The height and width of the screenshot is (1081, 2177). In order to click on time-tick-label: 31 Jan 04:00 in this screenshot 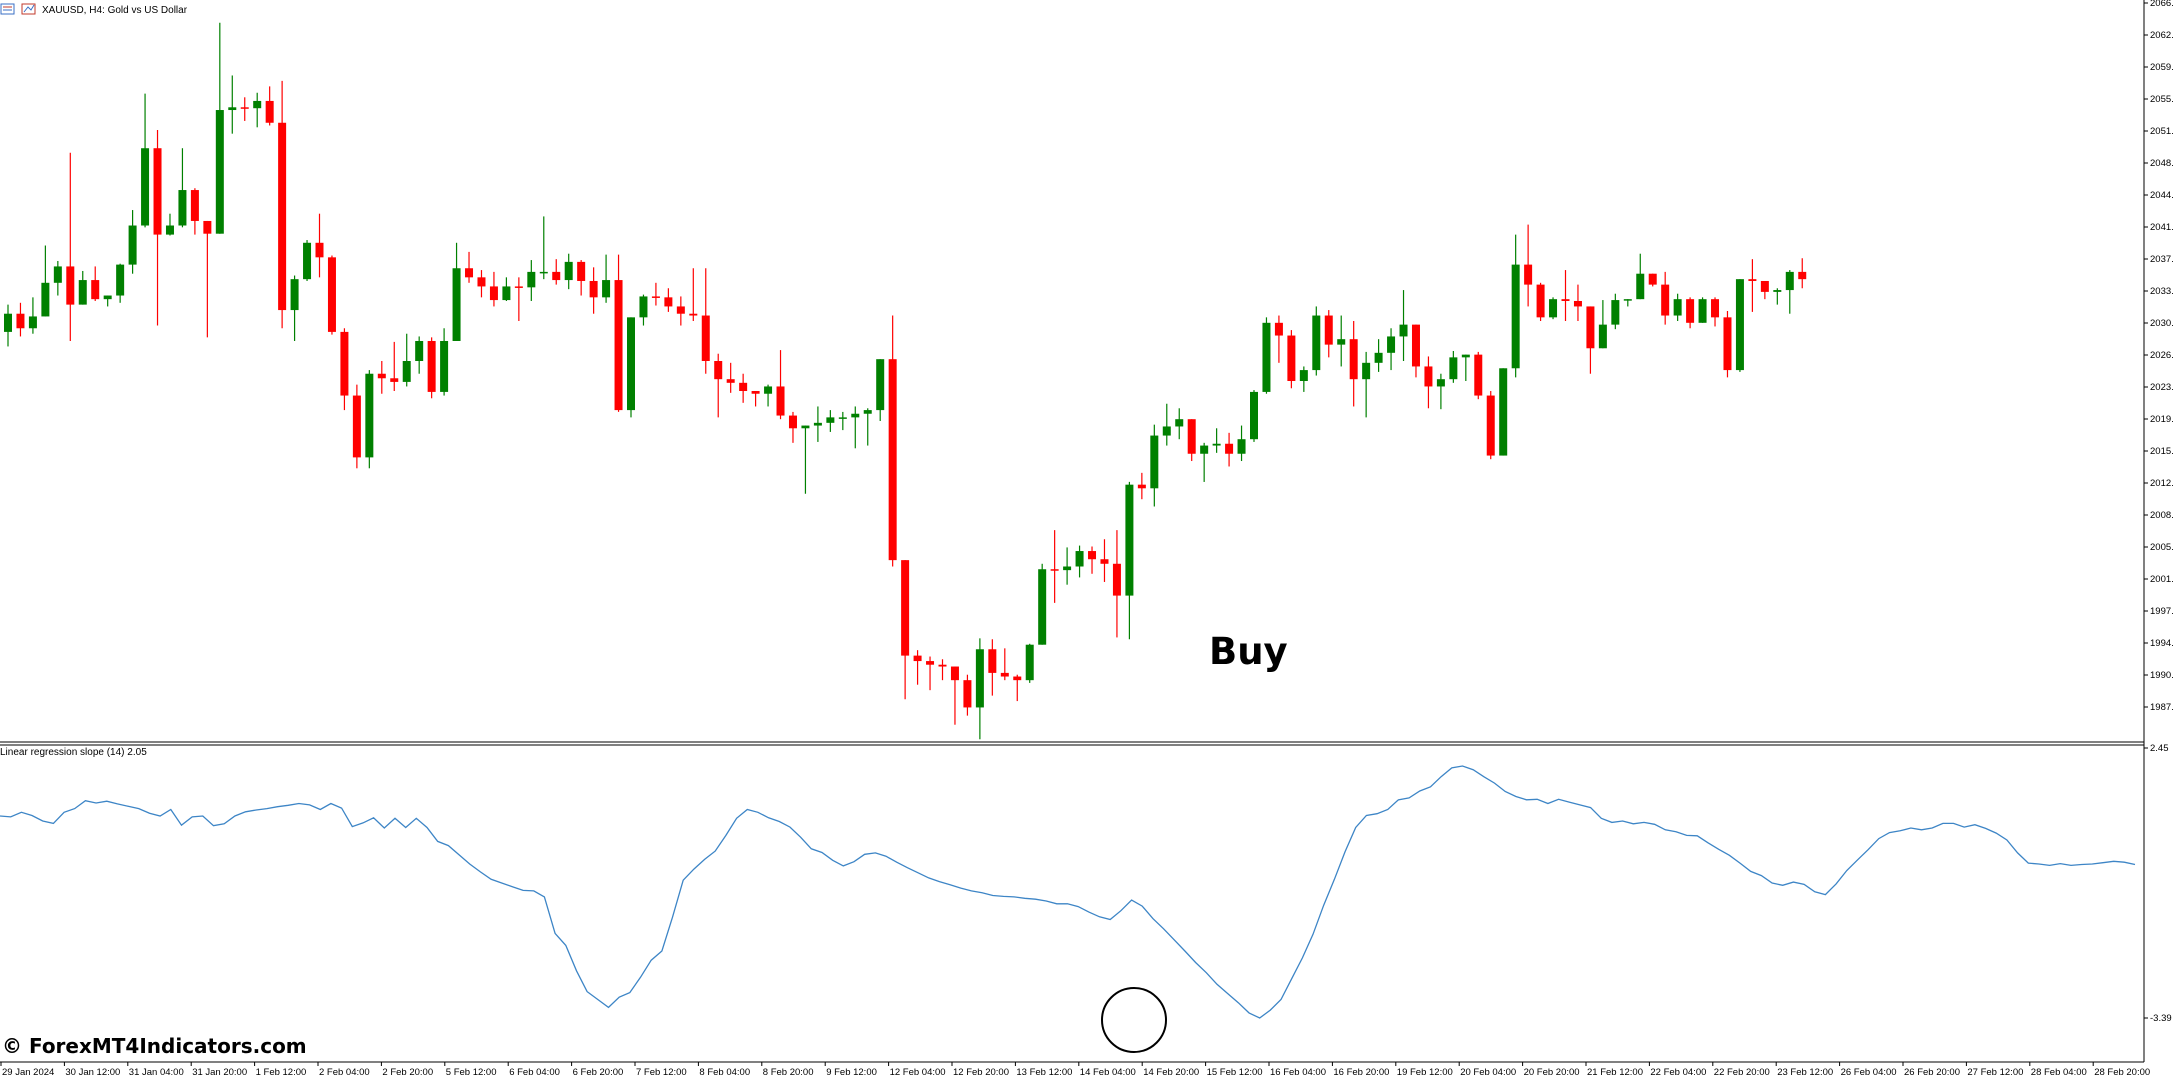, I will do `click(156, 1072)`.